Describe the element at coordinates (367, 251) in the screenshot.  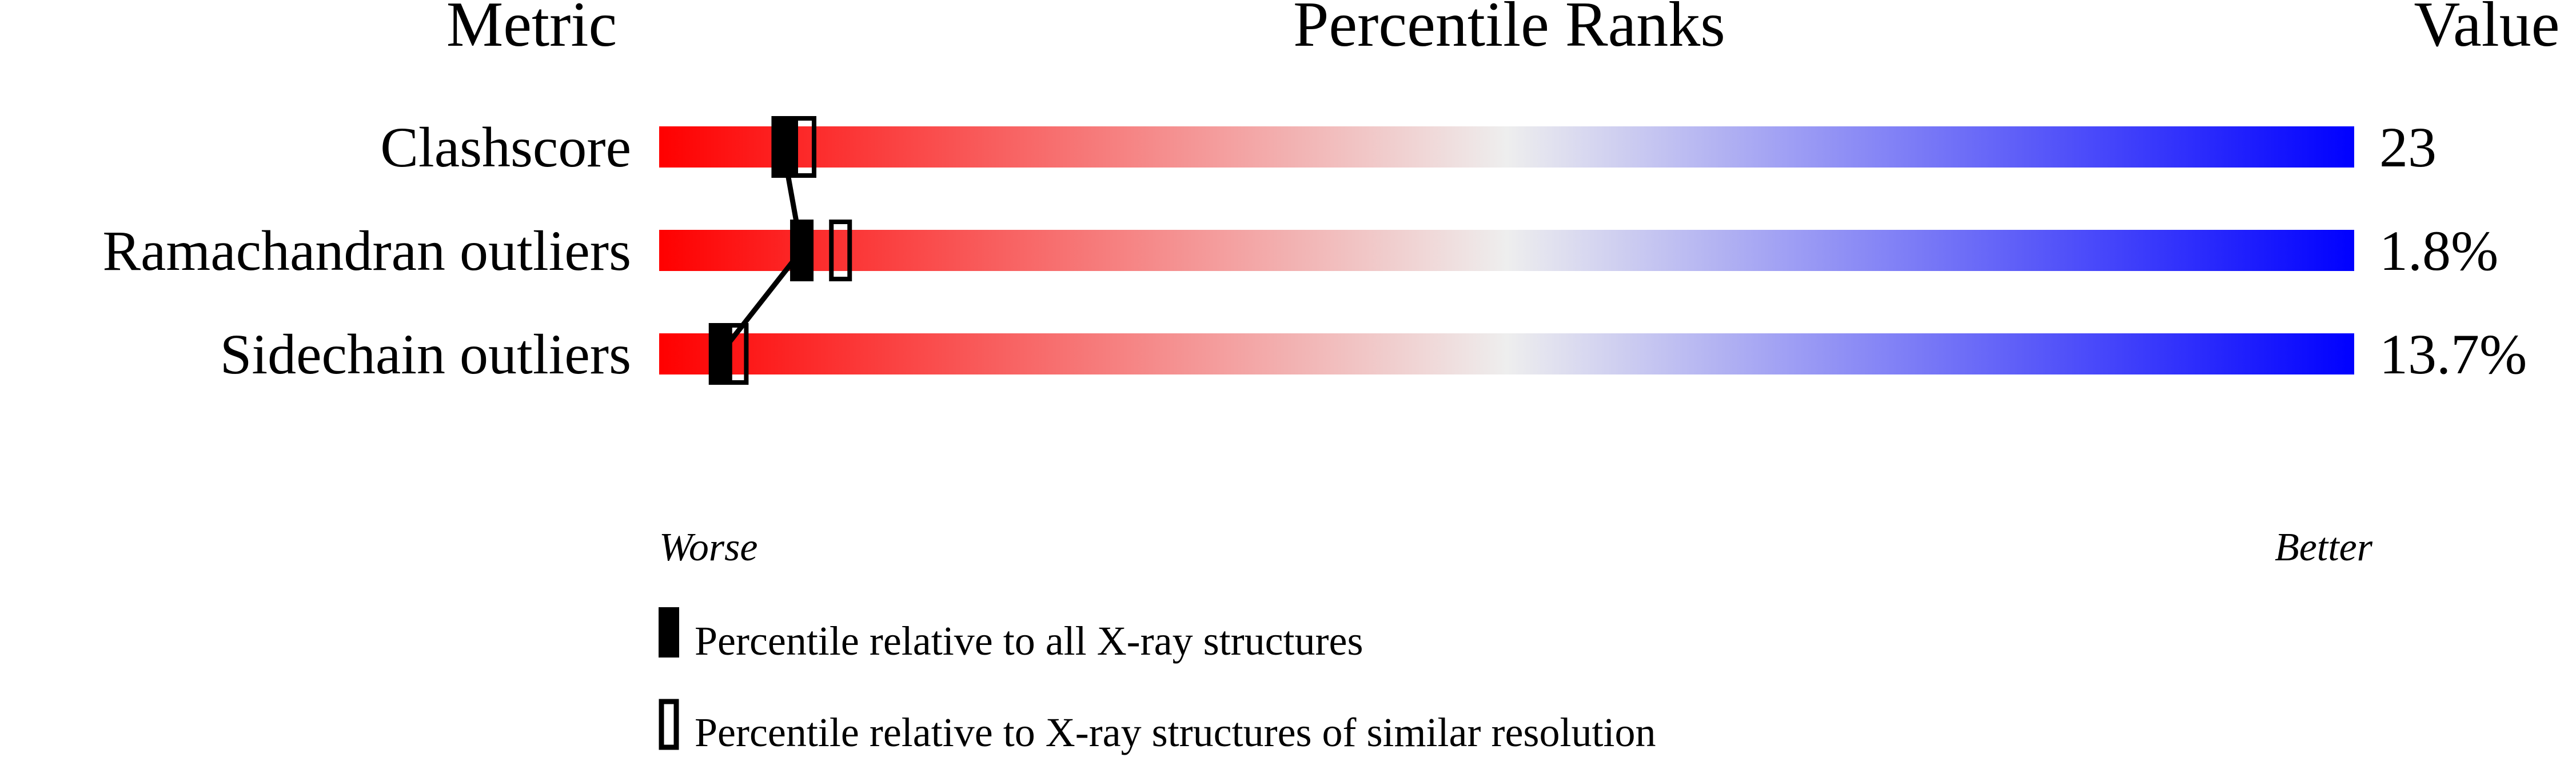
I see `metric-label: Ramachandran outliers` at that location.